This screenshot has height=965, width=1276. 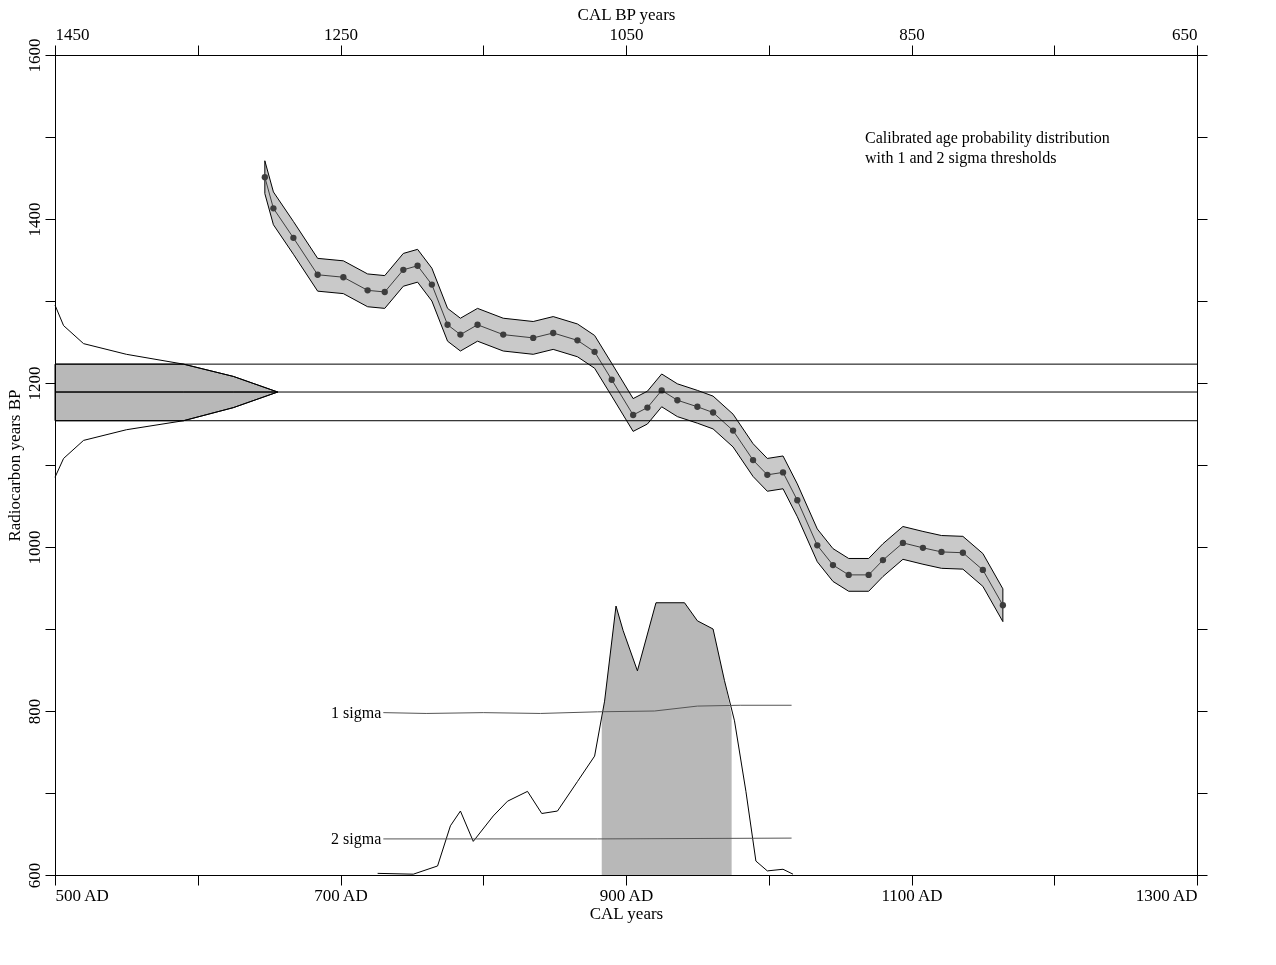 What do you see at coordinates (356, 838) in the screenshot?
I see `annotation: 2 sigma` at bounding box center [356, 838].